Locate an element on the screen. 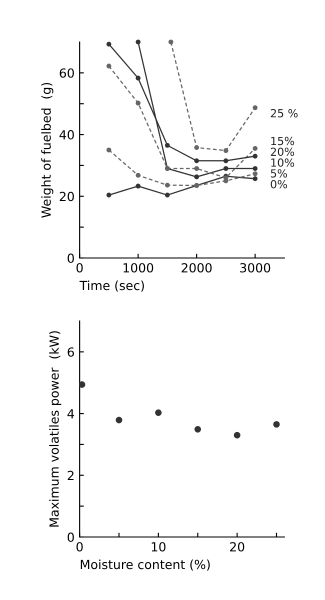  y-axis-title: Maximum volatiles power (kW) is located at coordinates (55, 429).